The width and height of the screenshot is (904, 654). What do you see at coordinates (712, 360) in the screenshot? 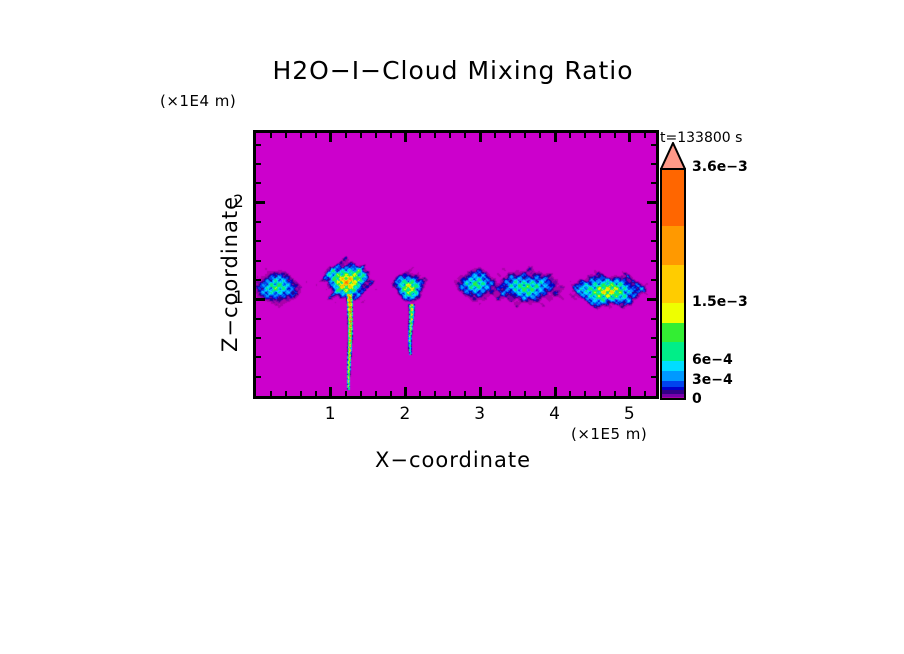
I see `colorbar-tick-label: 6e−4` at bounding box center [712, 360].